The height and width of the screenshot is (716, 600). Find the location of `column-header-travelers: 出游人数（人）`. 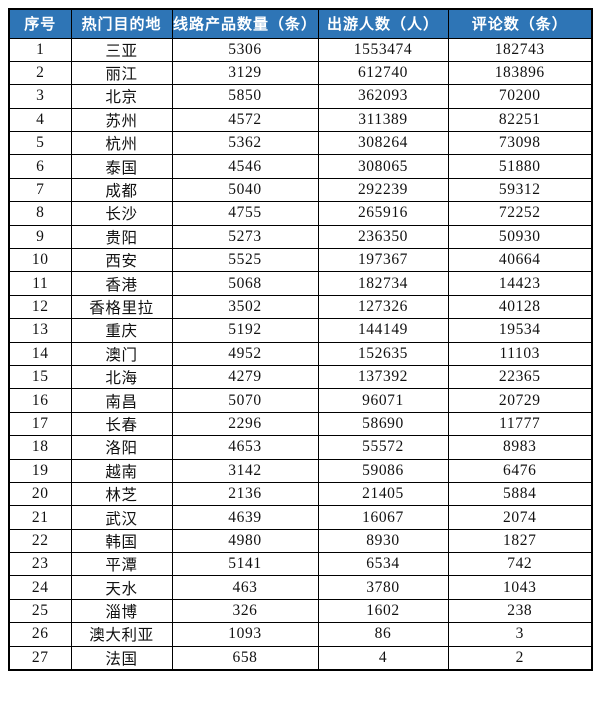

column-header-travelers: 出游人数（人） is located at coordinates (383, 23).